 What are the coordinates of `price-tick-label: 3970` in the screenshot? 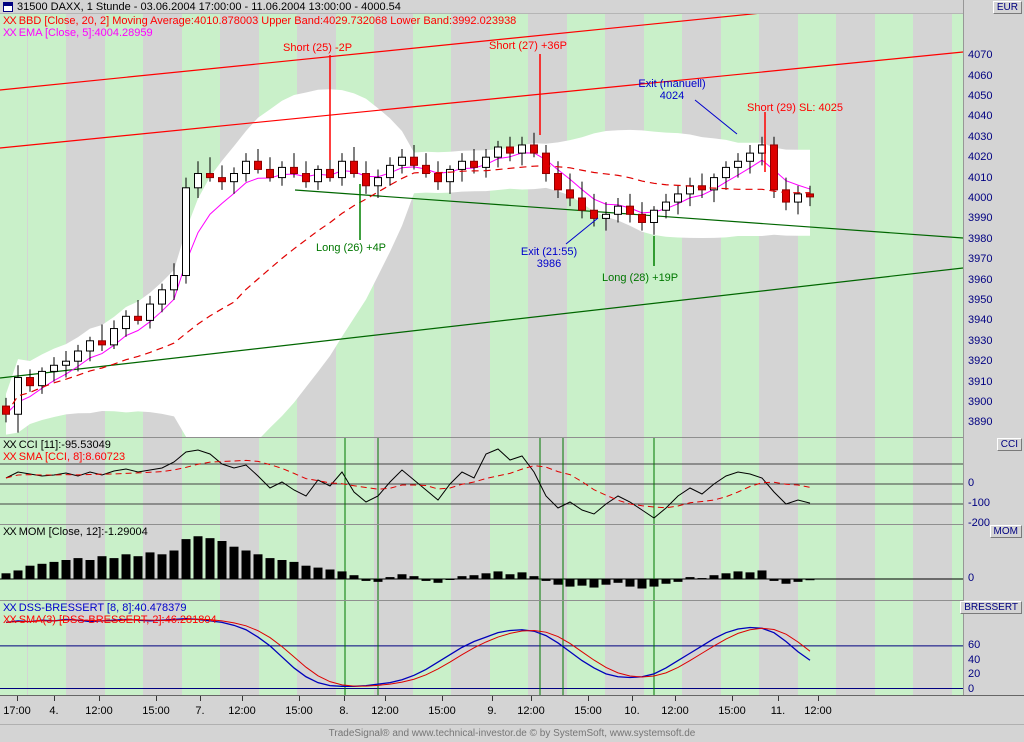 It's located at (980, 259).